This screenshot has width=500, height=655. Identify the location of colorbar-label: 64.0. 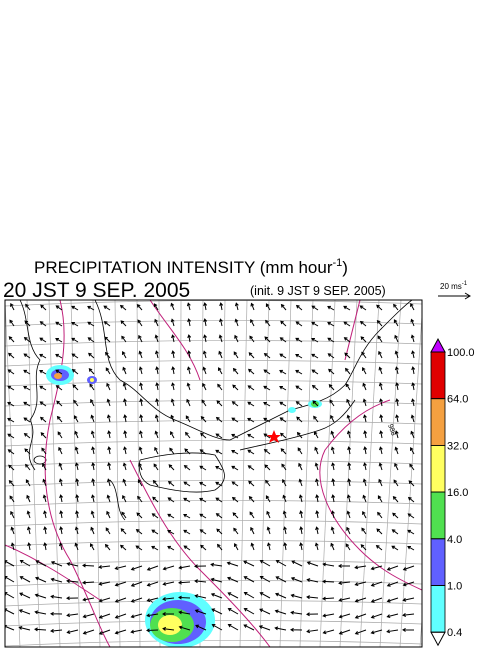
(457, 400).